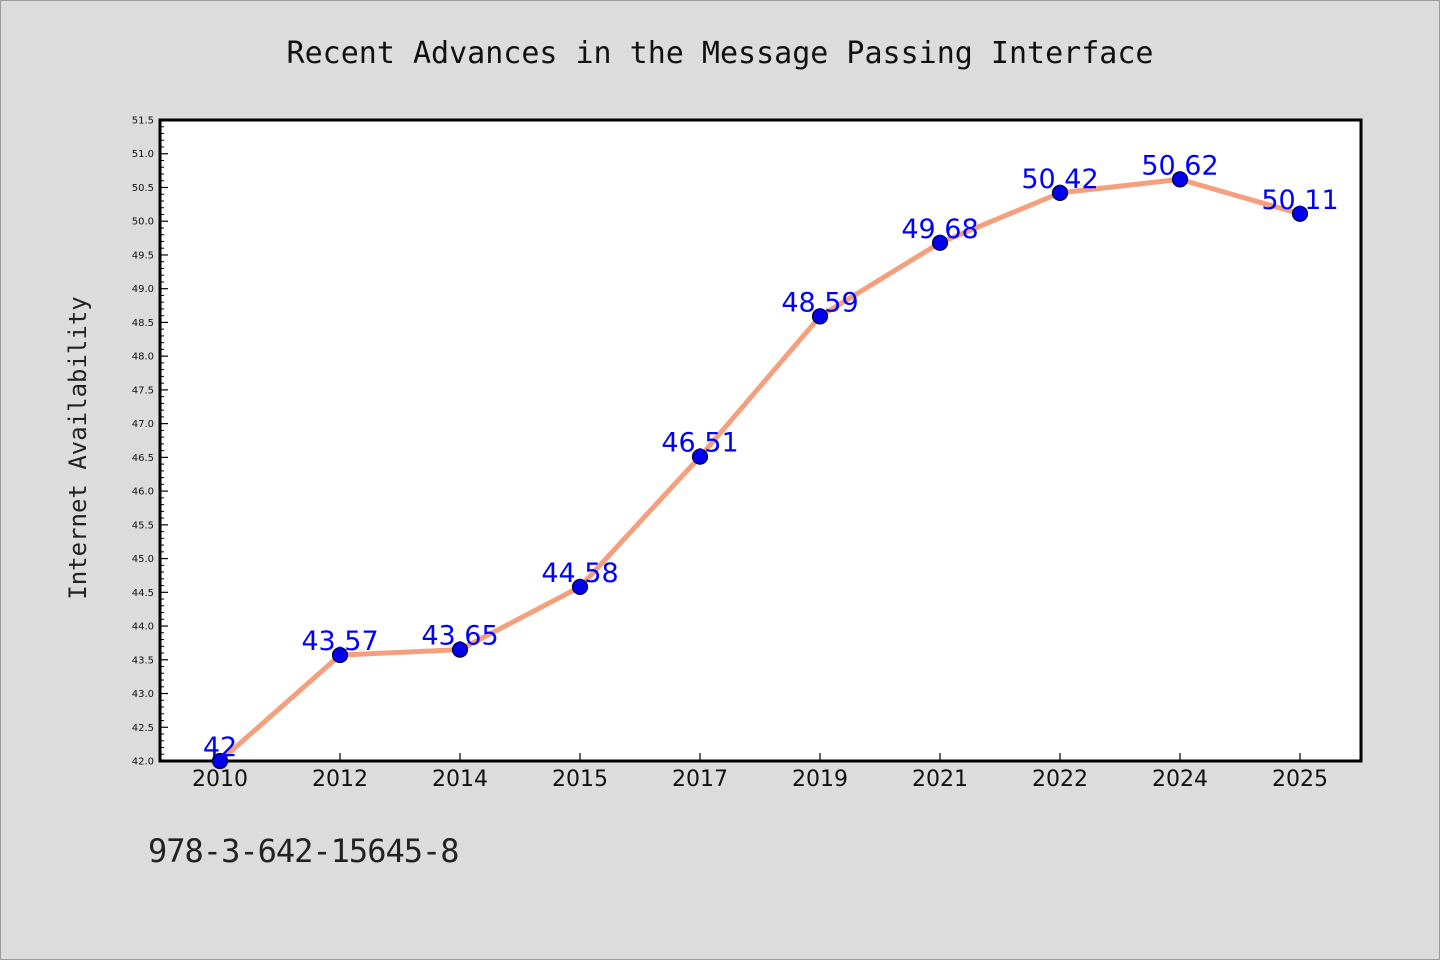 This screenshot has width=1440, height=960. What do you see at coordinates (78, 447) in the screenshot?
I see `y-axis-label: Internet Availability` at bounding box center [78, 447].